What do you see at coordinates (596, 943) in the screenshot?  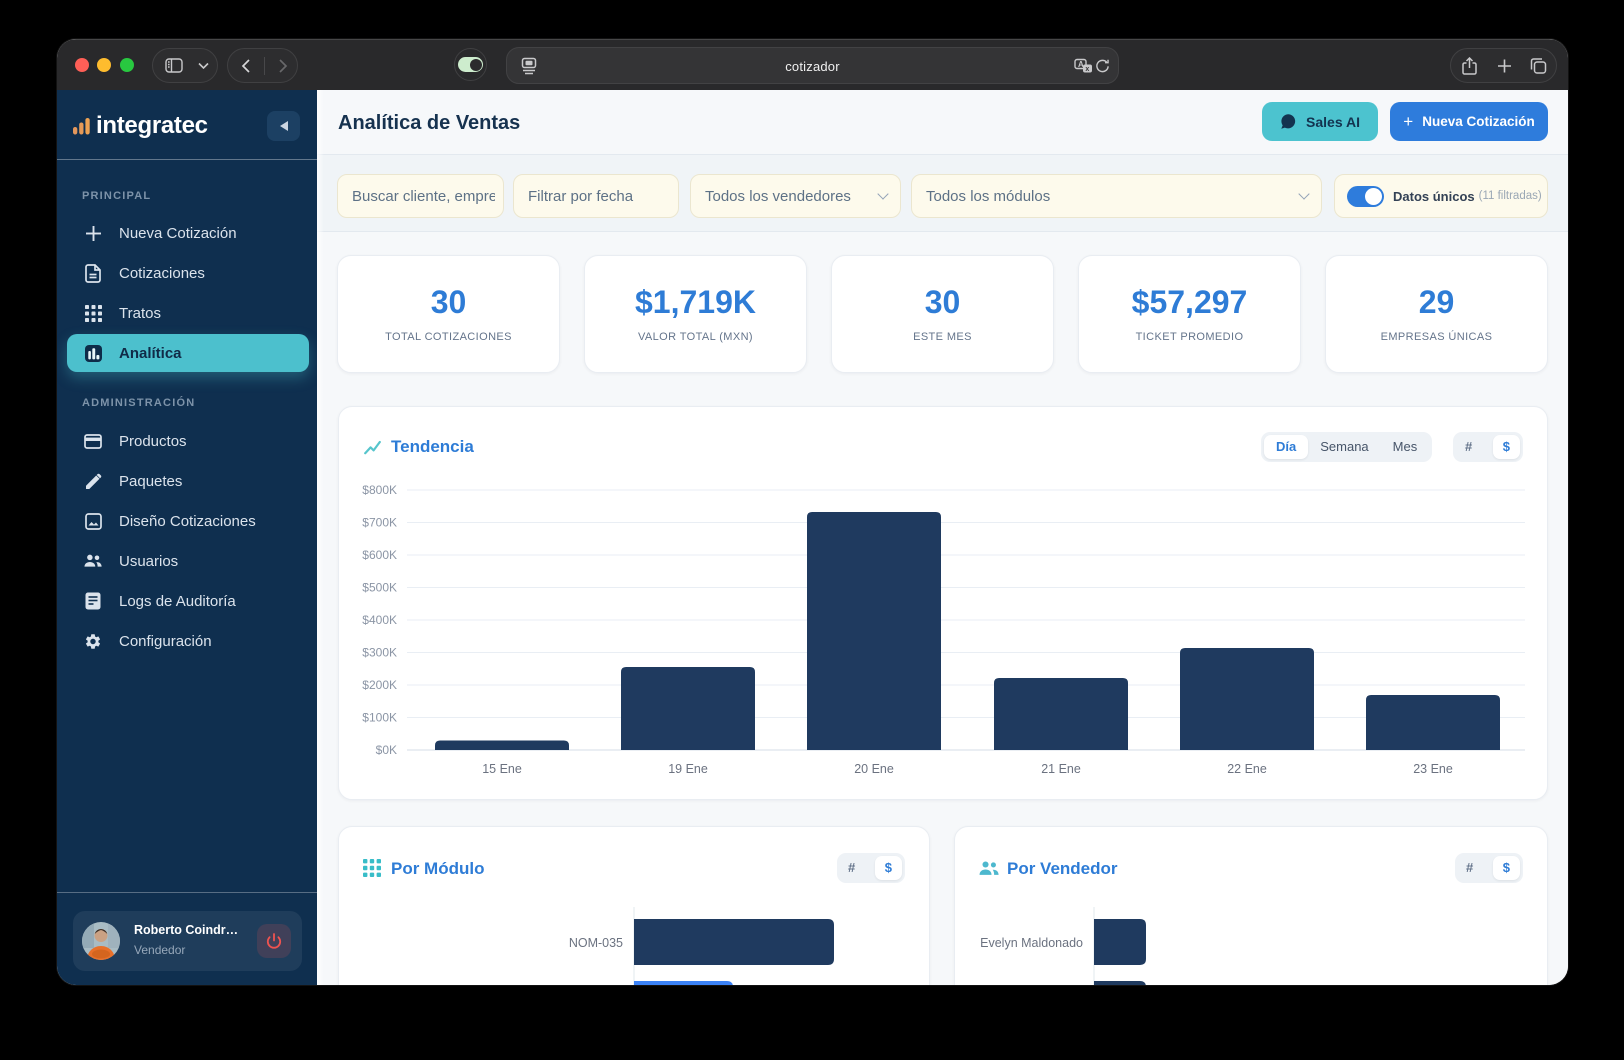 I see `svg-text: NOM-035` at bounding box center [596, 943].